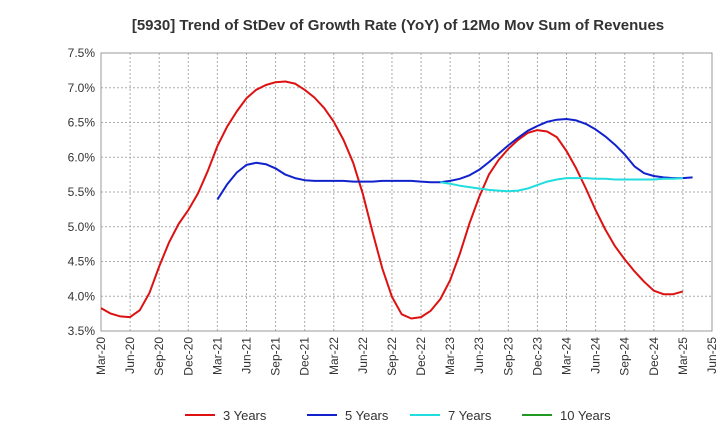 The image size is (720, 440). Describe the element at coordinates (276, 356) in the screenshot. I see `x-tick-label: Sep-21` at that location.